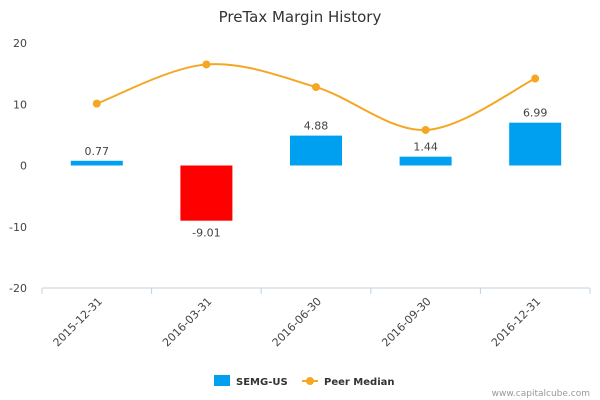  Describe the element at coordinates (97, 151) in the screenshot. I see `bar-data-label: 0.77` at that location.